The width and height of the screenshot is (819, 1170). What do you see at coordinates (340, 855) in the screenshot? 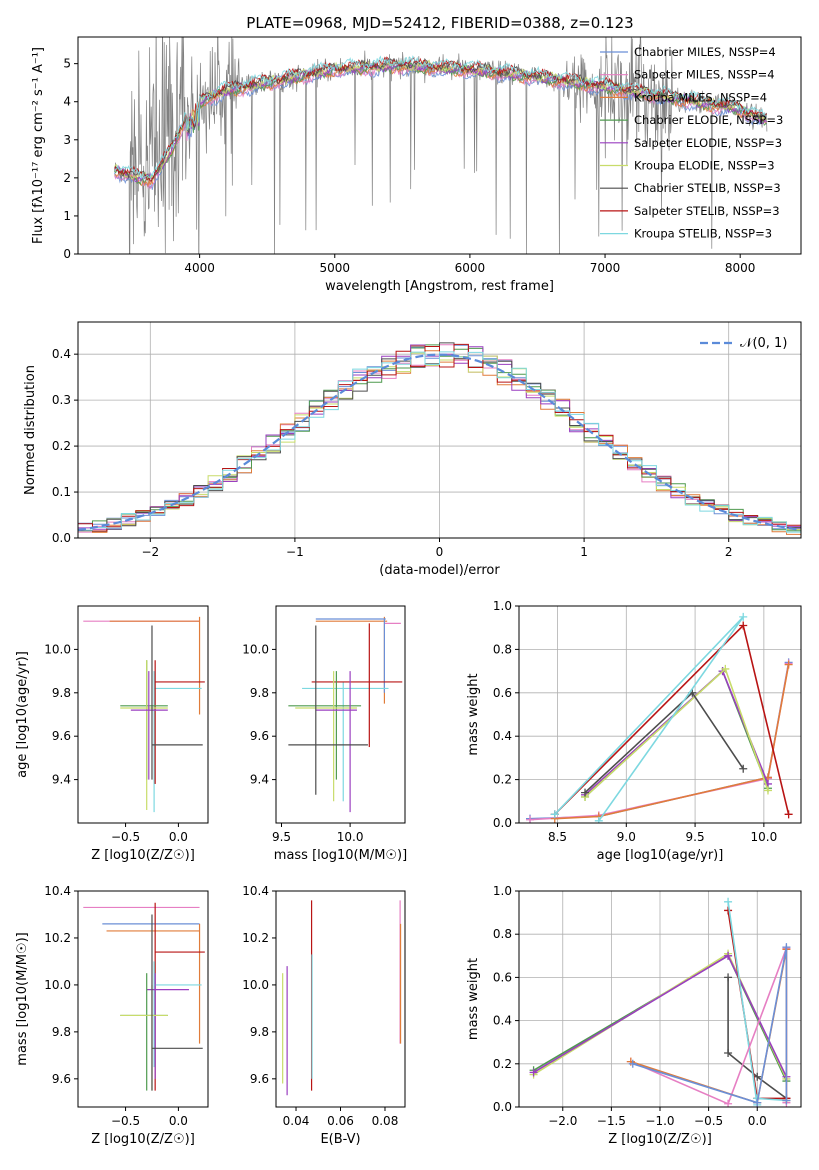
I see `x-axis-label: mass [log10(M/M☉)]` at bounding box center [340, 855].